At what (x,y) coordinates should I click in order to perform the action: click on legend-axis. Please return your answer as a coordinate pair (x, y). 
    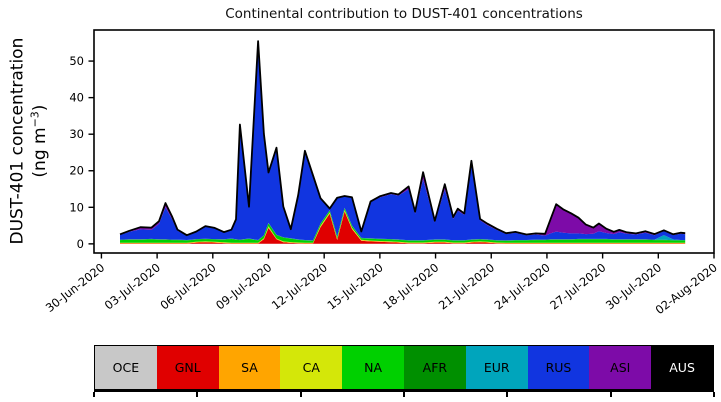
    Looking at the image, I should click on (404, 396).